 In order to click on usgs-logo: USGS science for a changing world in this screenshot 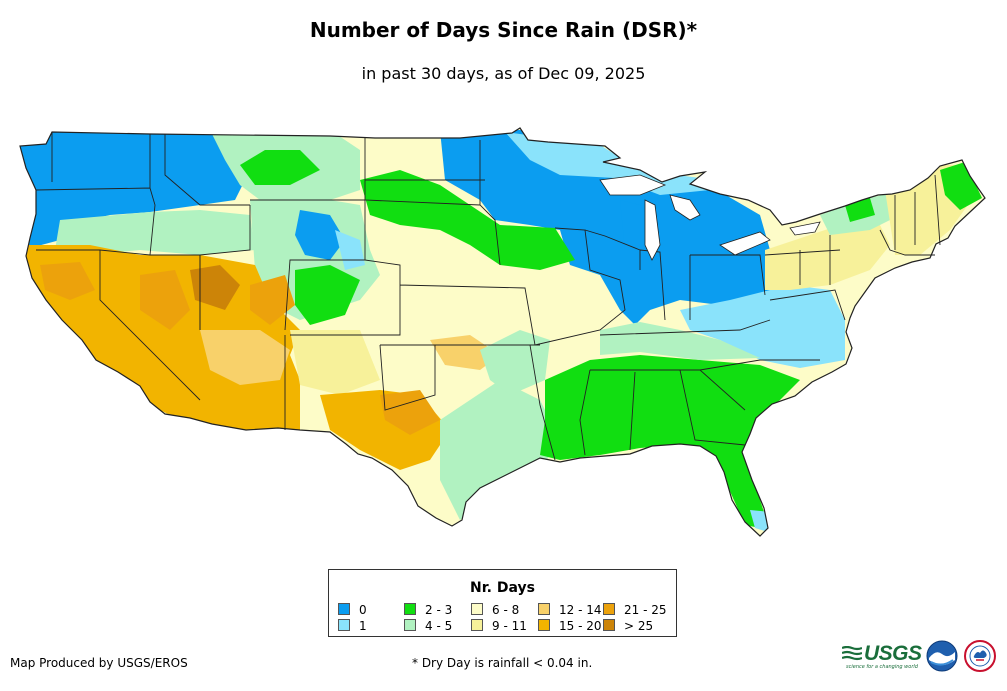, I will do `click(882, 657)`.